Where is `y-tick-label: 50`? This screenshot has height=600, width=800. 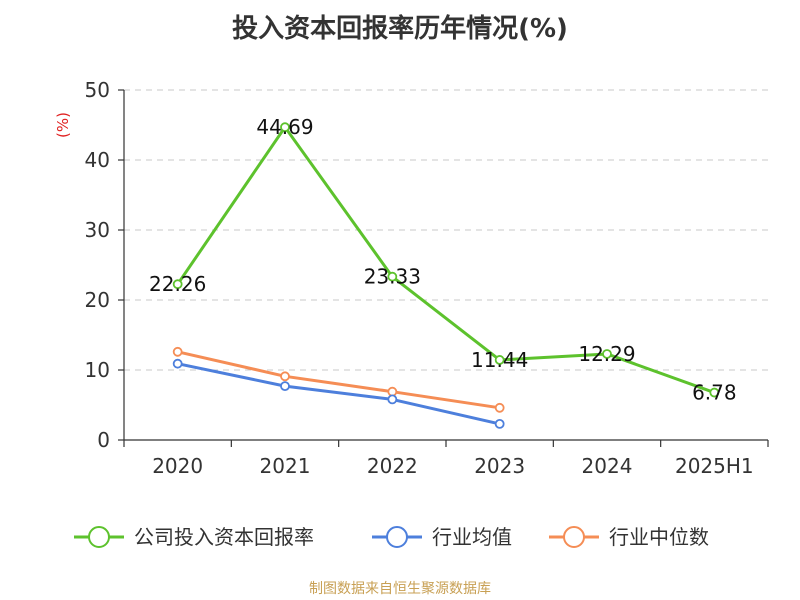
y-tick-label: 50 is located at coordinates (97, 90).